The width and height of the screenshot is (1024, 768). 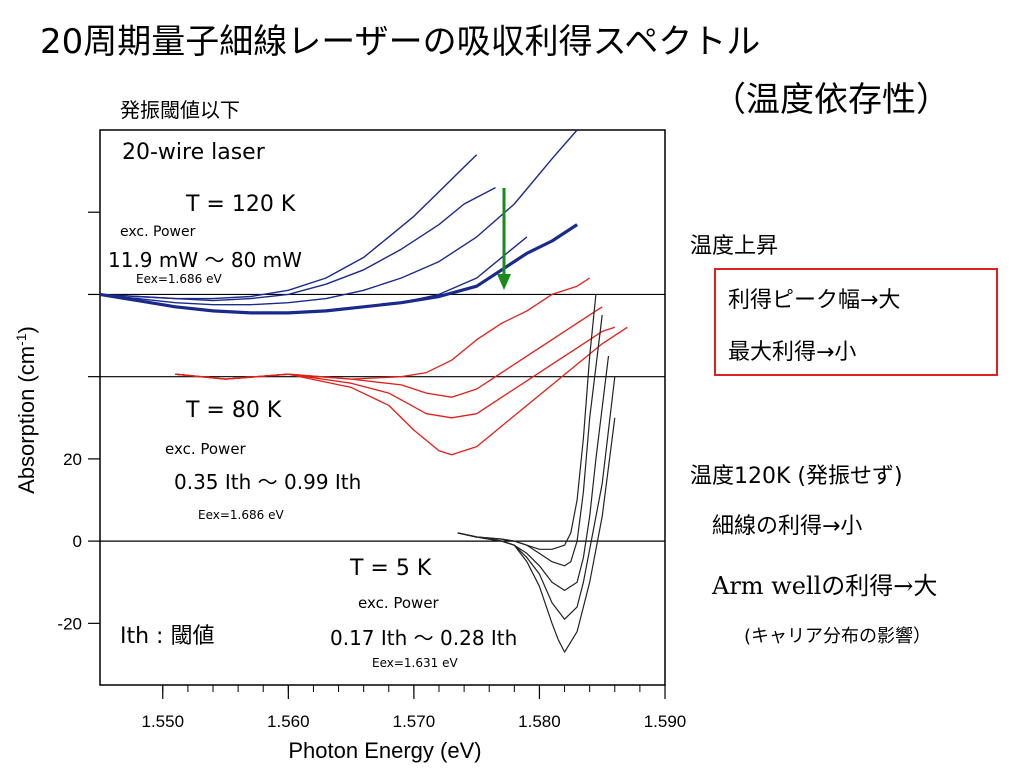 What do you see at coordinates (26, 420) in the screenshot?
I see `y-axis-label-main: Absorption (cm` at bounding box center [26, 420].